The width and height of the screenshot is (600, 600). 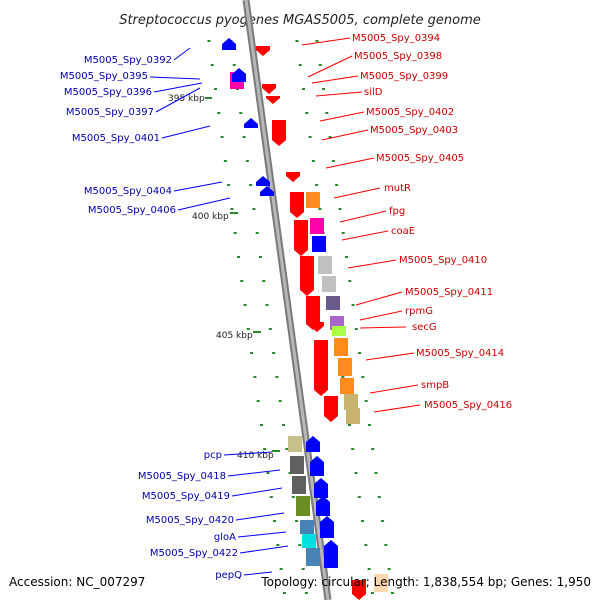 What do you see at coordinates (194, 553) in the screenshot?
I see `gene-label: M5005_Spy_0422` at bounding box center [194, 553].